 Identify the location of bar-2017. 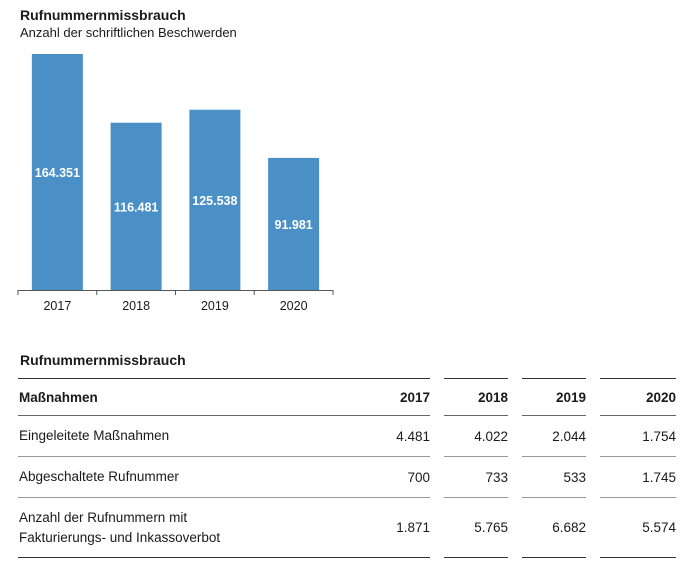
(57, 172).